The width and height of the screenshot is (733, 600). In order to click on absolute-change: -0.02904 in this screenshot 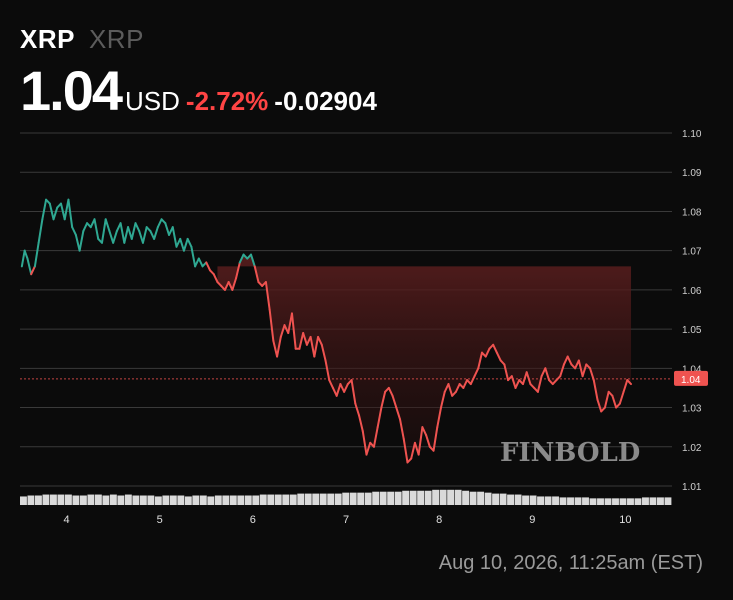, I will do `click(325, 101)`.